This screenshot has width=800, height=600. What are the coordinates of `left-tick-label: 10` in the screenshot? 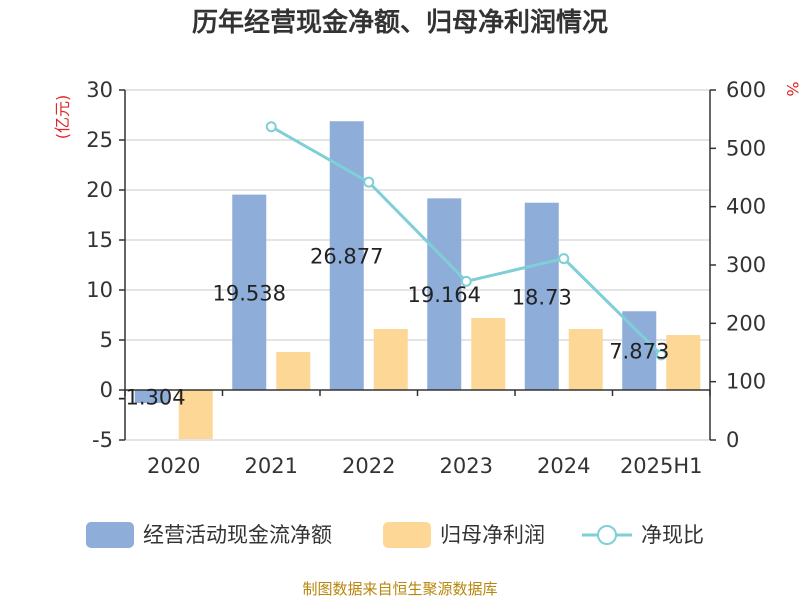 It's located at (99, 290).